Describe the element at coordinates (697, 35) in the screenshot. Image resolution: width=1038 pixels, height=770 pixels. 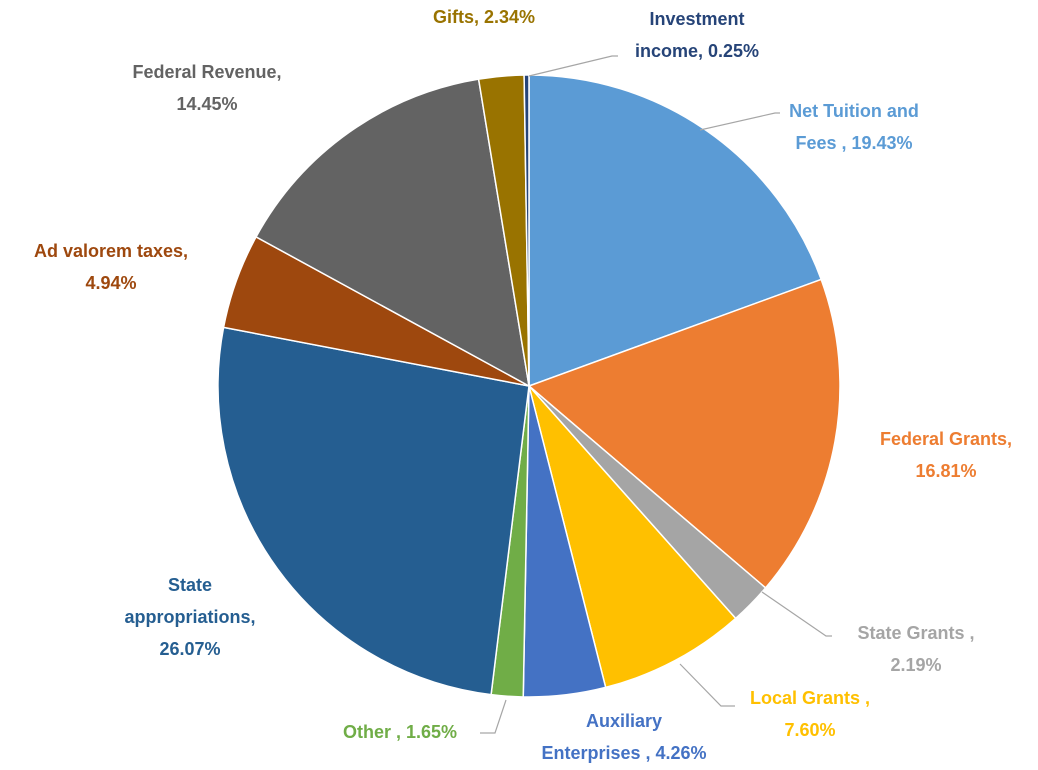
I see `data-label: Investment income, 0.25%` at that location.